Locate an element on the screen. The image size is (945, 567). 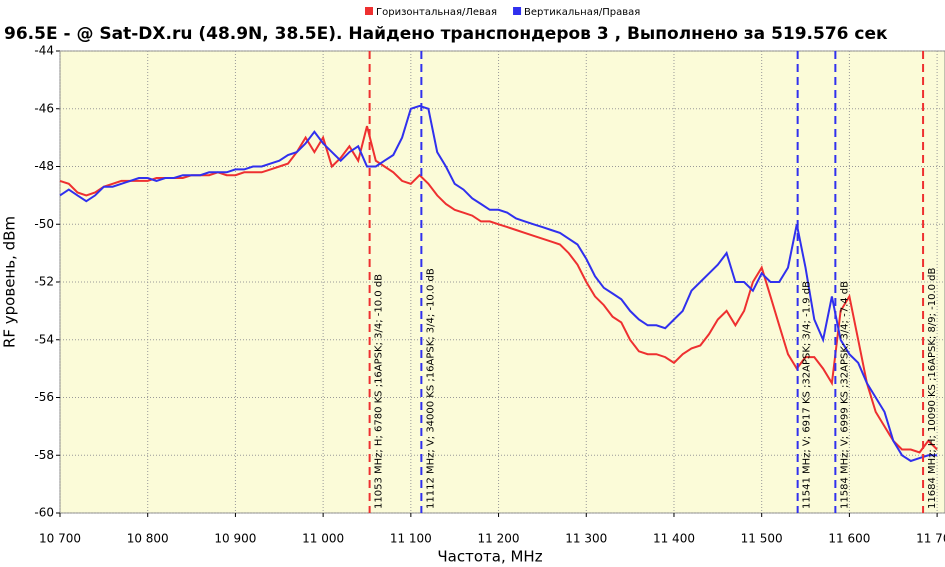
x-tick-label: 11 500 is located at coordinates (762, 539).